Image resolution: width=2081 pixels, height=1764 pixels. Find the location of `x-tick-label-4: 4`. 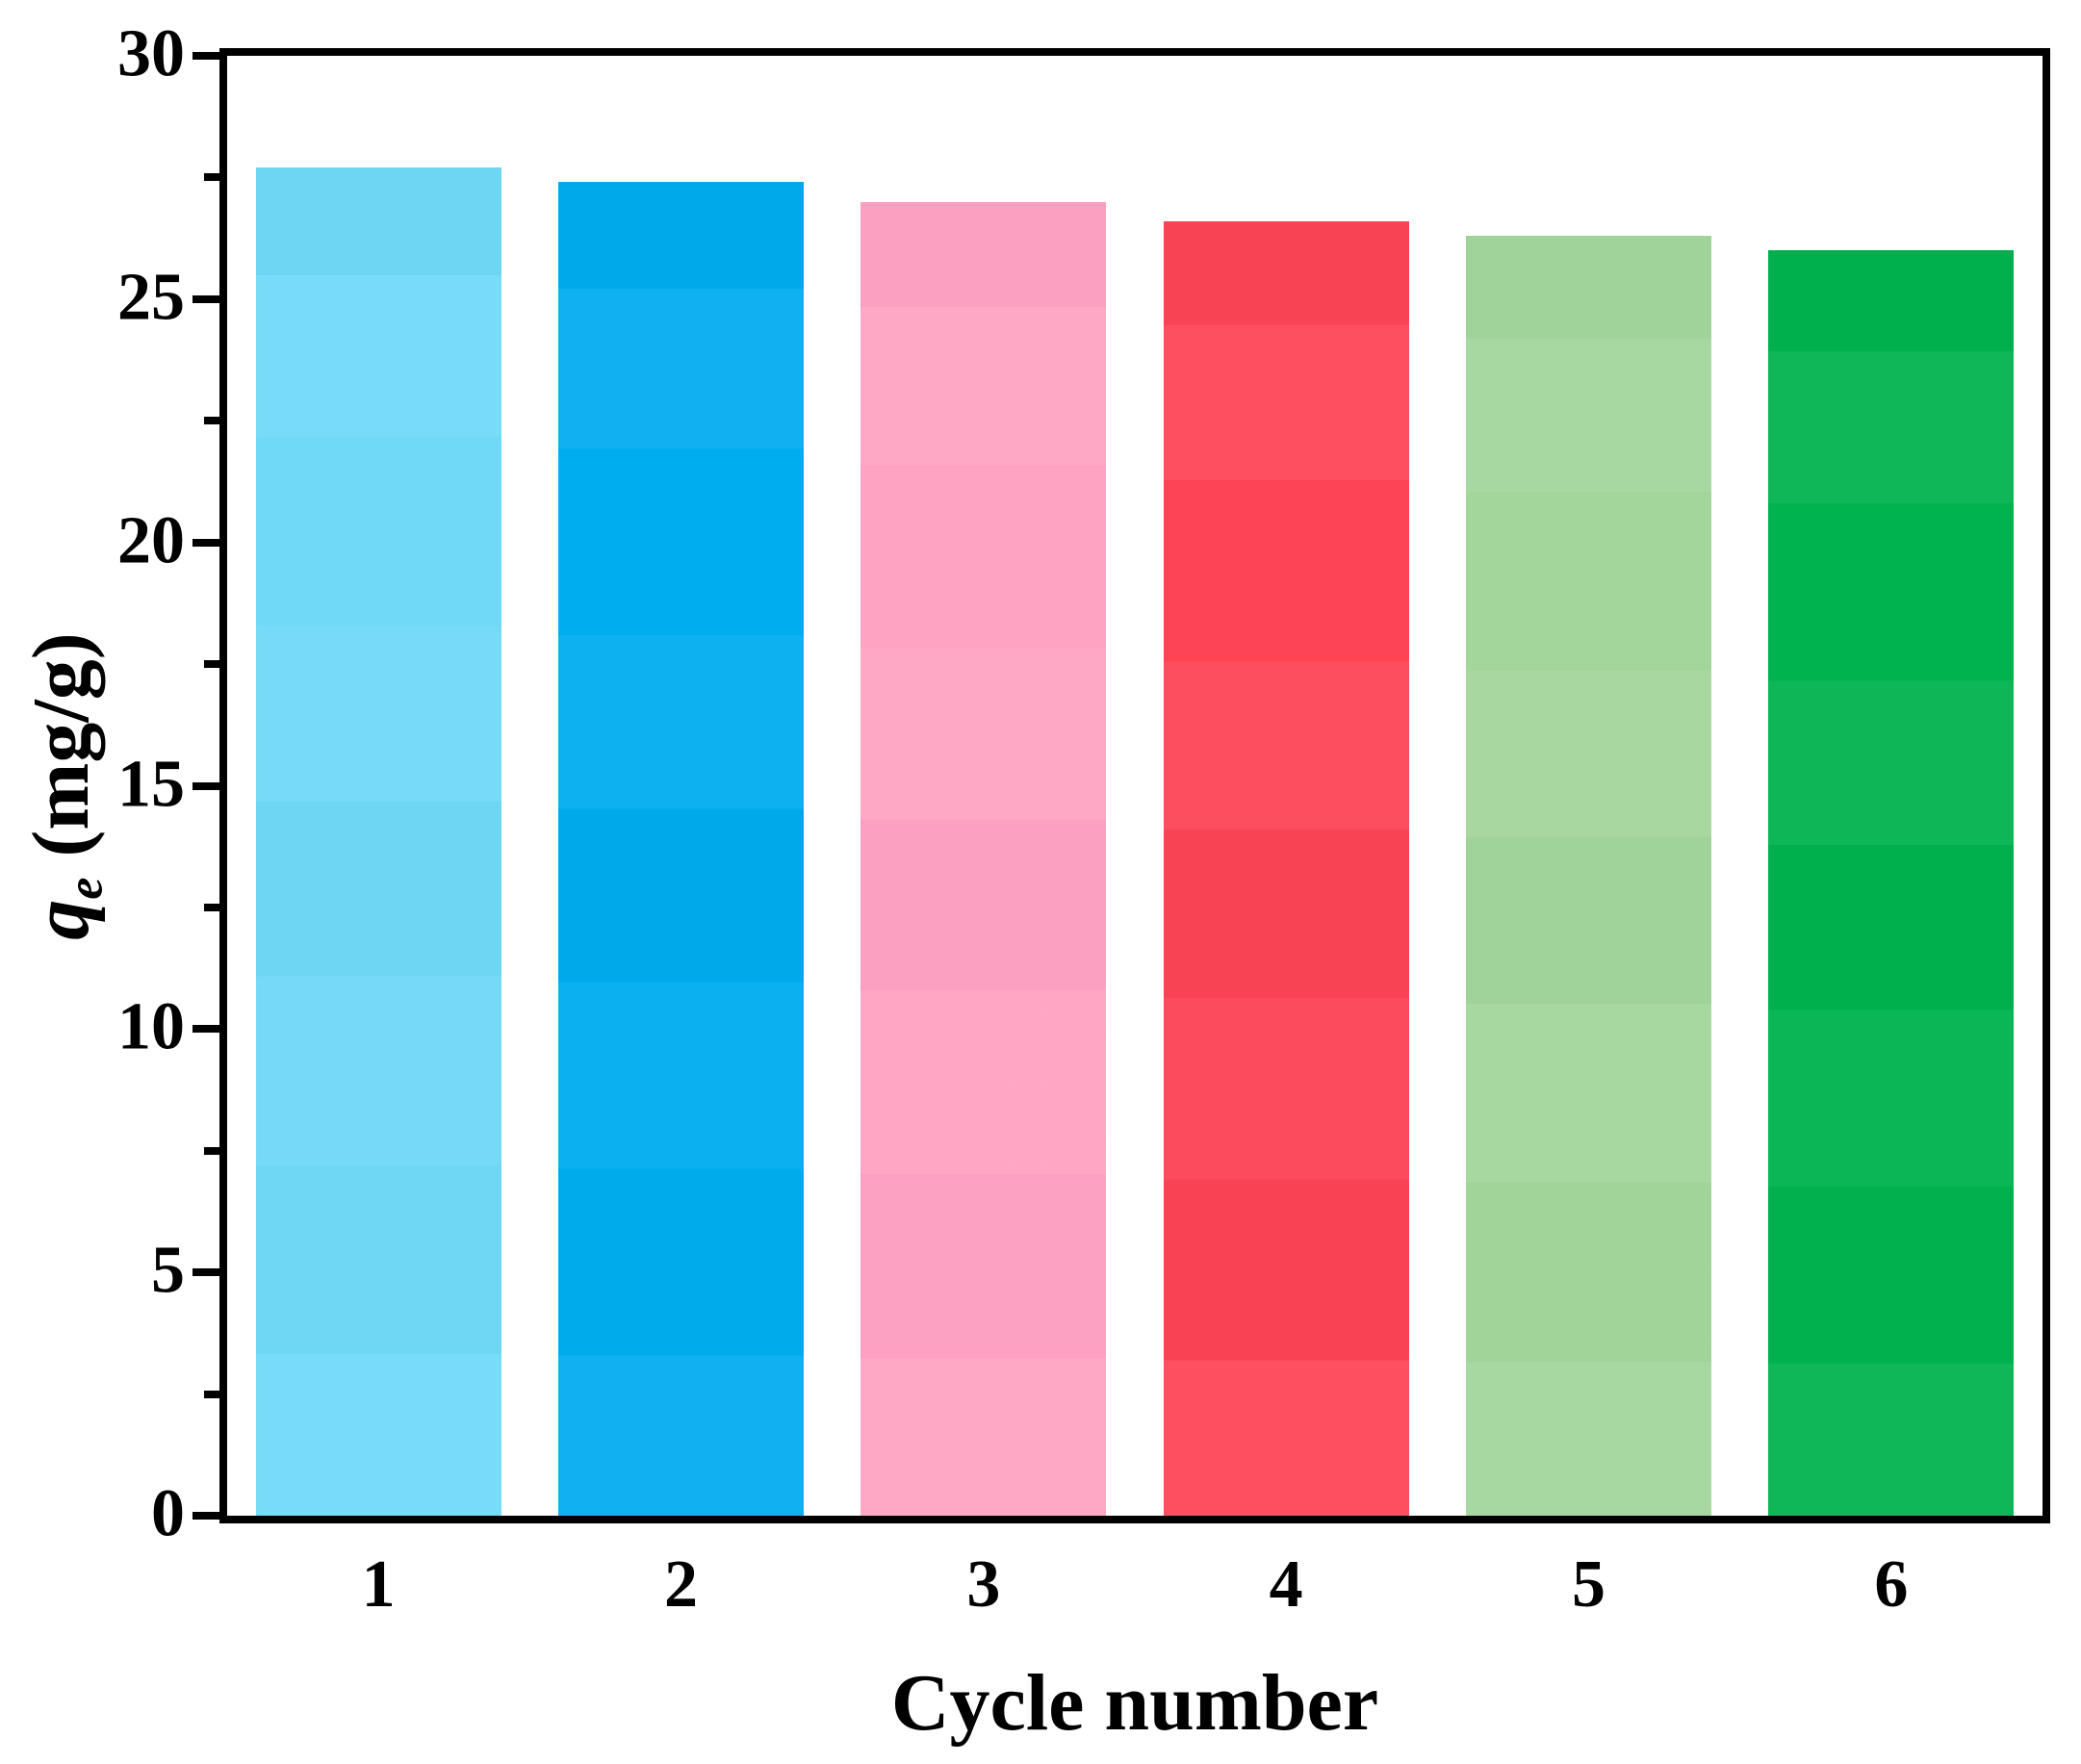

x-tick-label-4: 4 is located at coordinates (1286, 1584).